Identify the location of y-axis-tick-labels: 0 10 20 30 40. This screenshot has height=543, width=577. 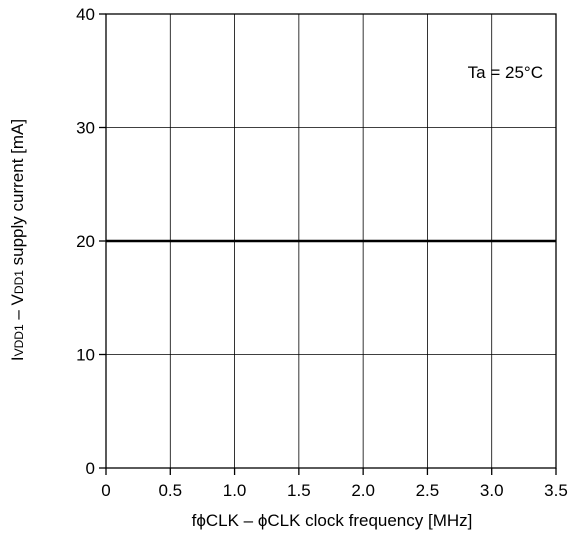
(85, 241).